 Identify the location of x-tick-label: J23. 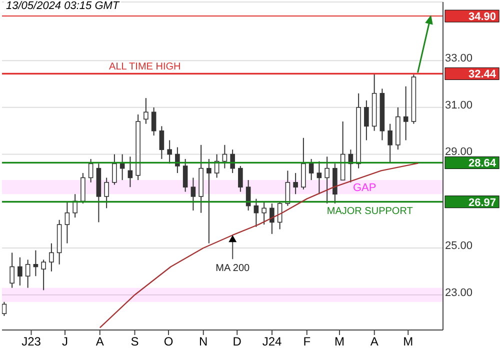
(32, 341).